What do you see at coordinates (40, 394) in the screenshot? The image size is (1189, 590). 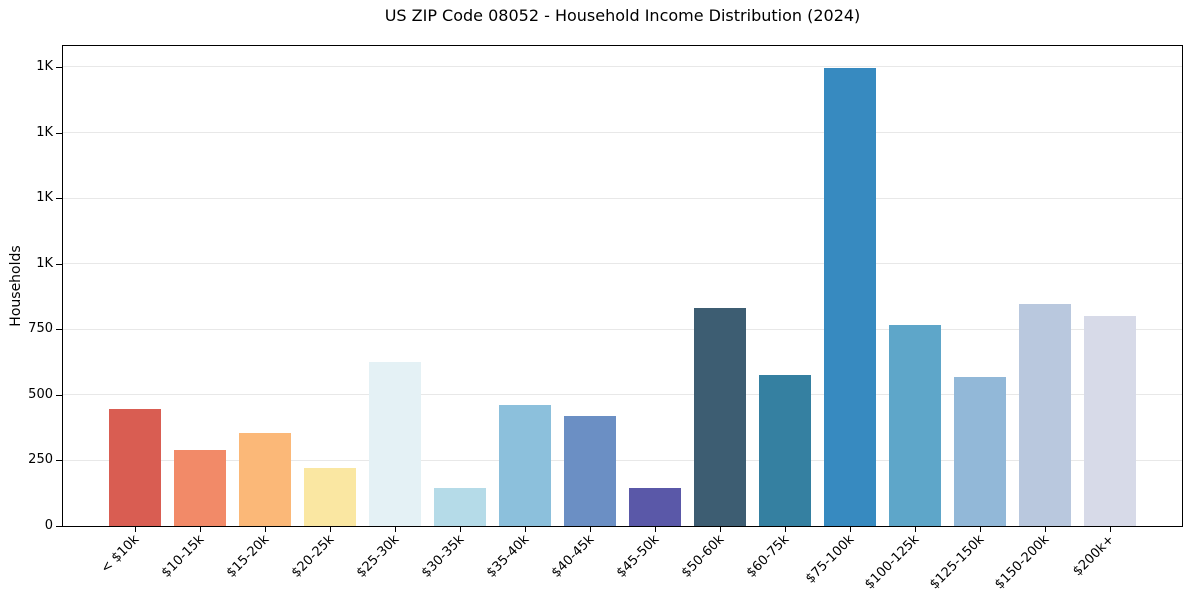 I see `y-tick-label: 500` at bounding box center [40, 394].